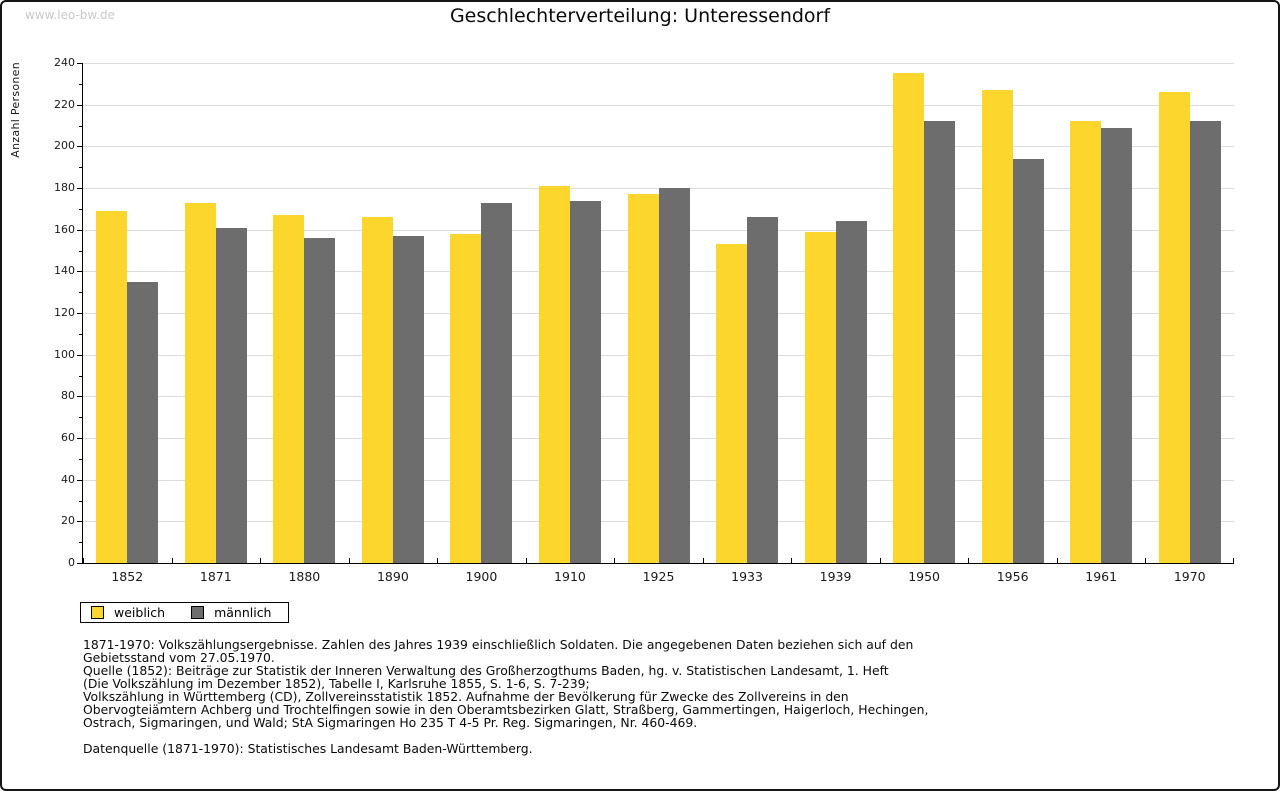 This screenshot has height=791, width=1280. I want to click on bar-weiblich-1961, so click(1086, 342).